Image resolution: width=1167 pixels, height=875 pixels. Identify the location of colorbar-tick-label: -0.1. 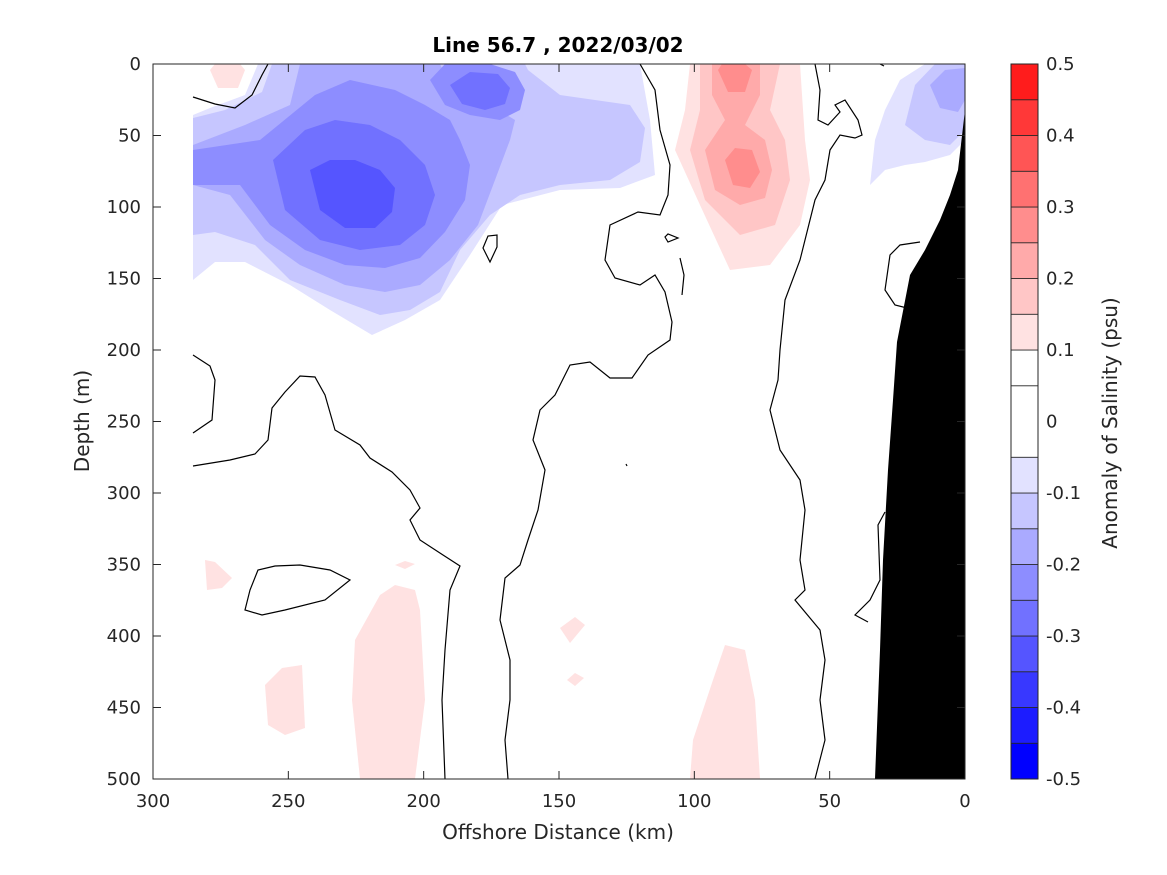
(1063, 493).